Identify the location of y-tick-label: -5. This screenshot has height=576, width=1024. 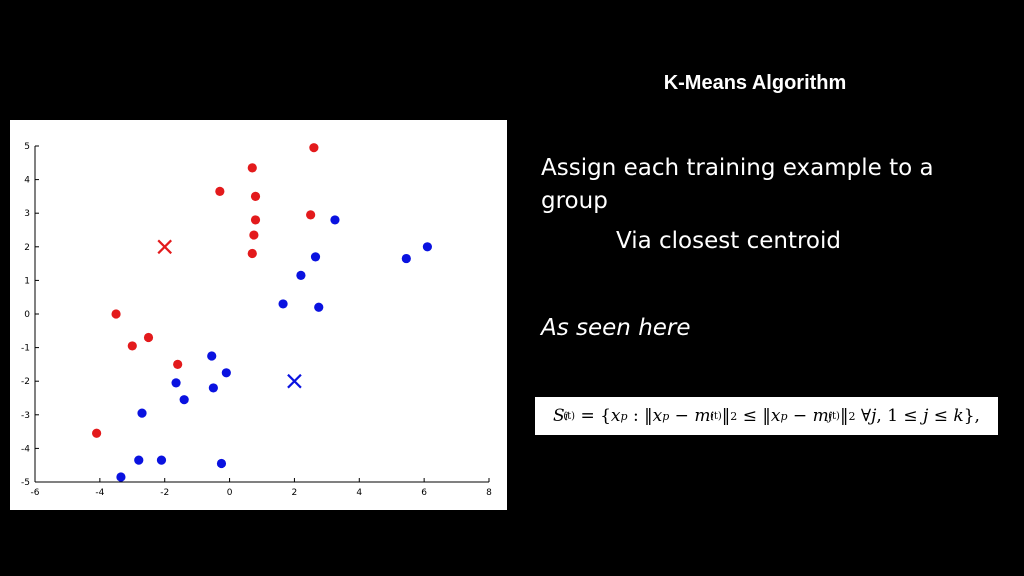
(25, 483).